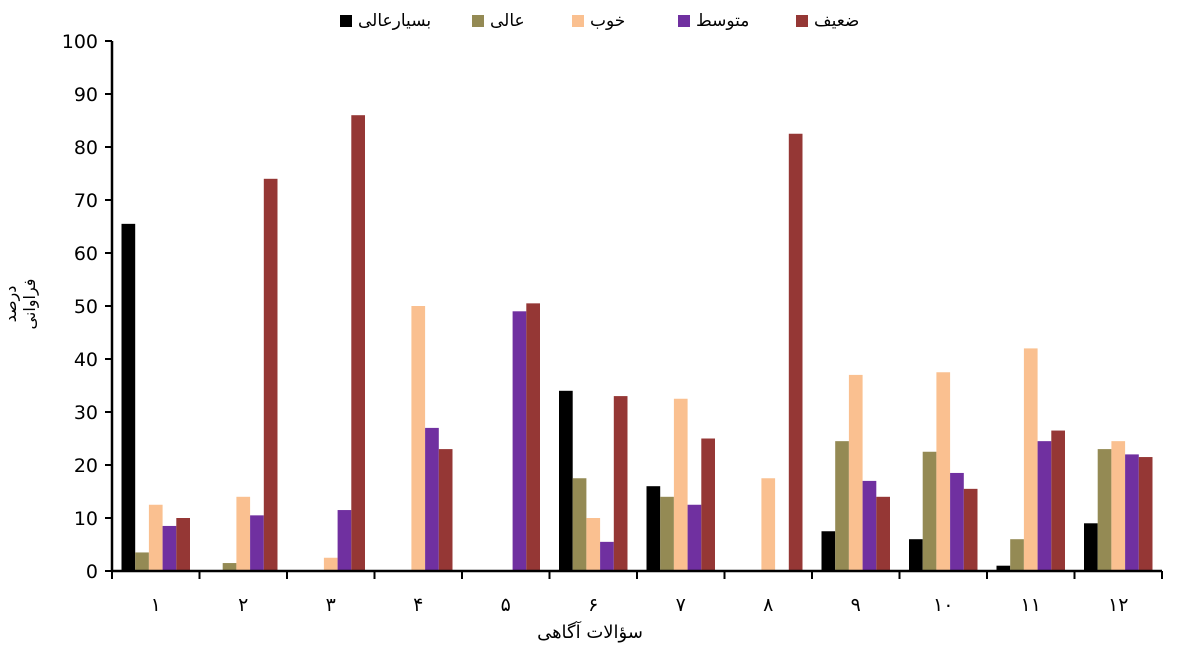 The width and height of the screenshot is (1178, 652). Describe the element at coordinates (418, 605) in the screenshot. I see `x-tick-label: ۴` at that location.